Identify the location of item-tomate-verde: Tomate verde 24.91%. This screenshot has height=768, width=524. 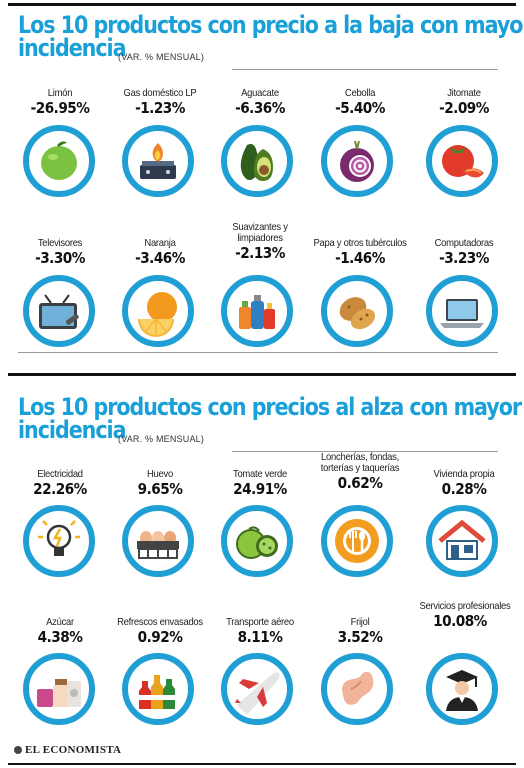
(259, 483).